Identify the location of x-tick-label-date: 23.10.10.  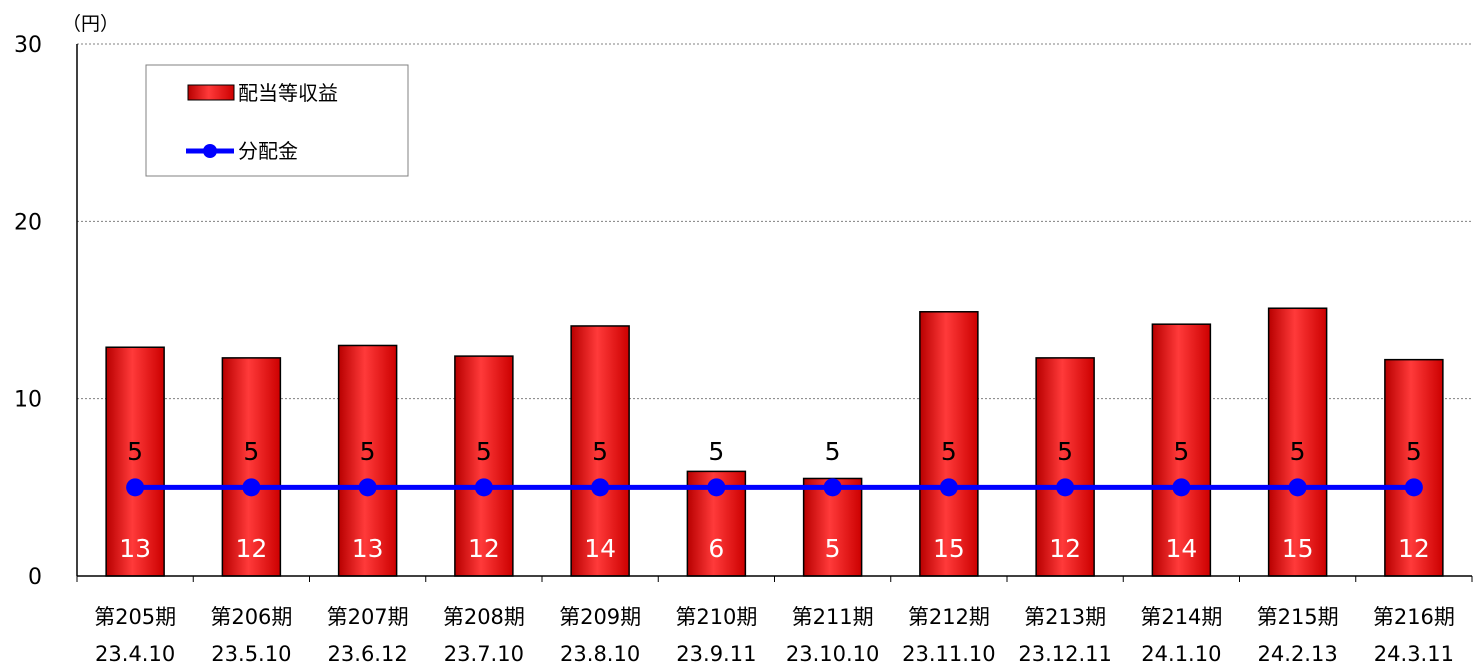
(833, 654).